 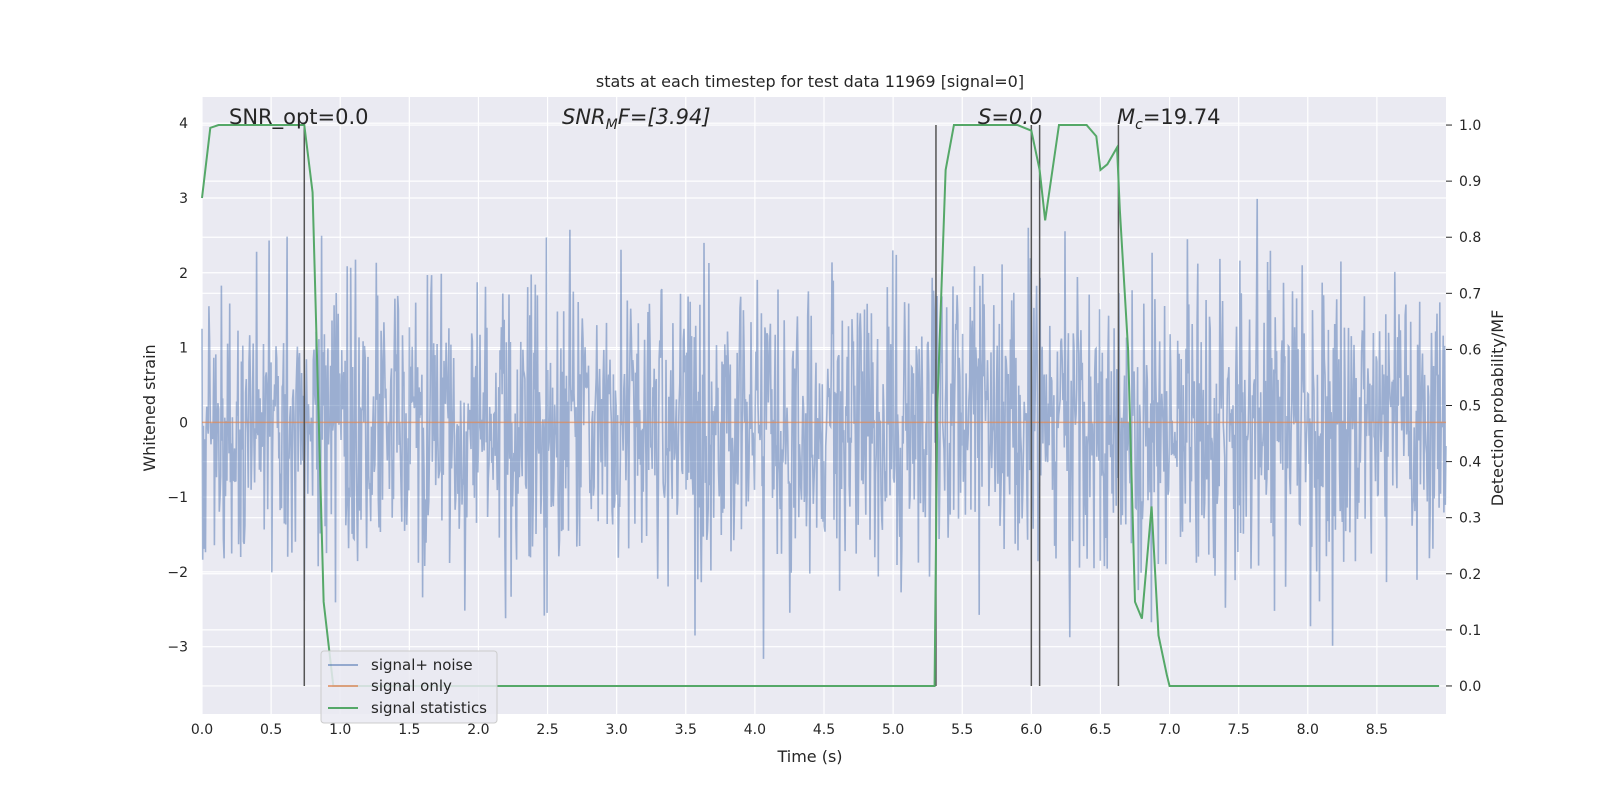 What do you see at coordinates (409, 730) in the screenshot?
I see `x-tick-label: 1.5` at bounding box center [409, 730].